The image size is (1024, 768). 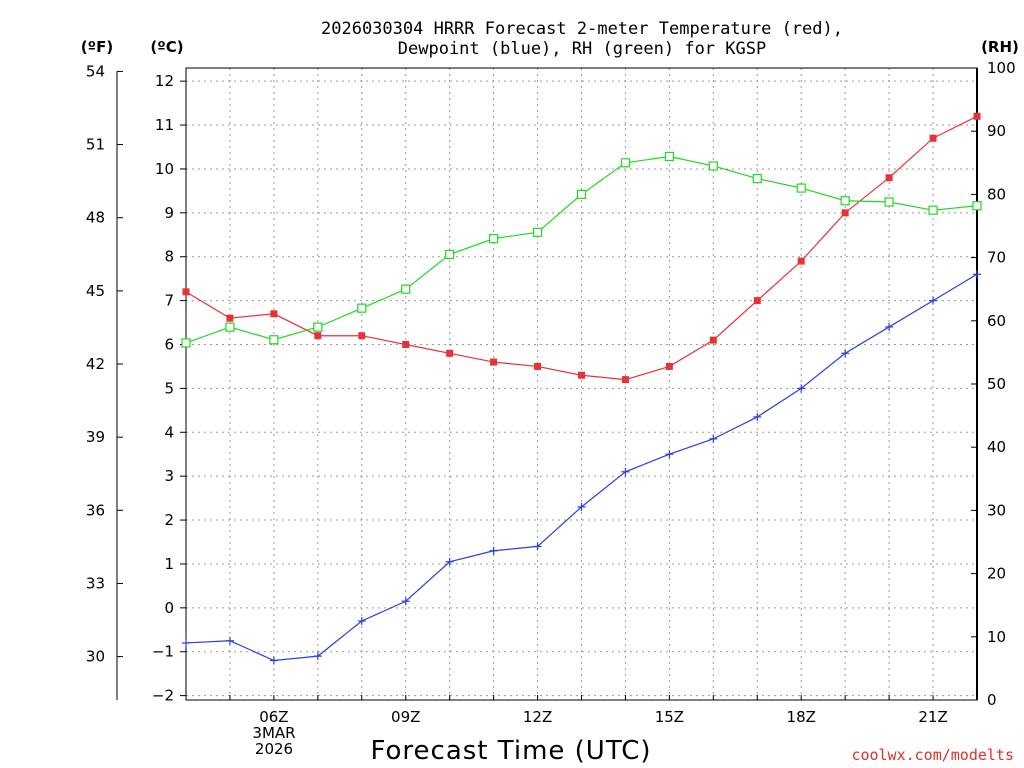 What do you see at coordinates (95, 510) in the screenshot?
I see `fahrenheit-tick-label: 36` at bounding box center [95, 510].